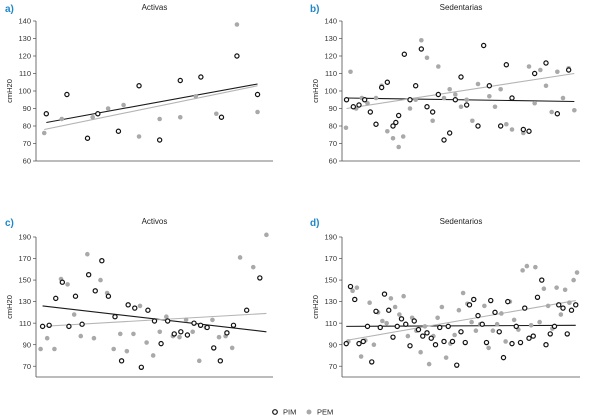 This screenshot has height=420, width=589. I want to click on trendline-pim, so click(461, 325).